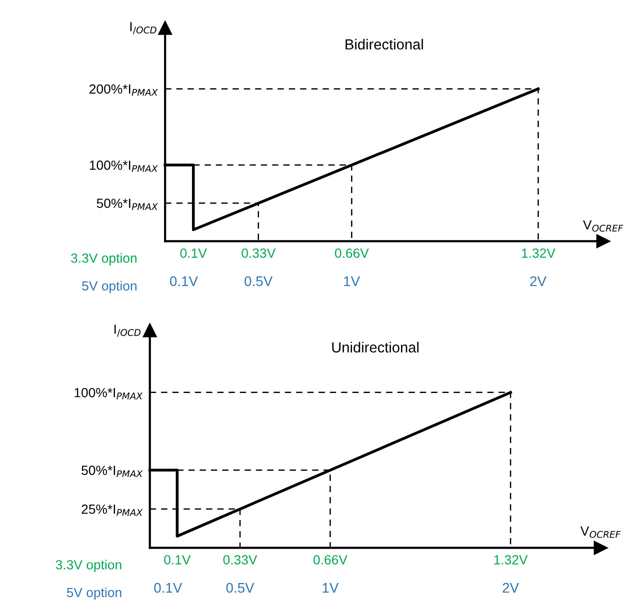 The width and height of the screenshot is (635, 606). I want to click on text: Bidirectional, so click(384, 44).